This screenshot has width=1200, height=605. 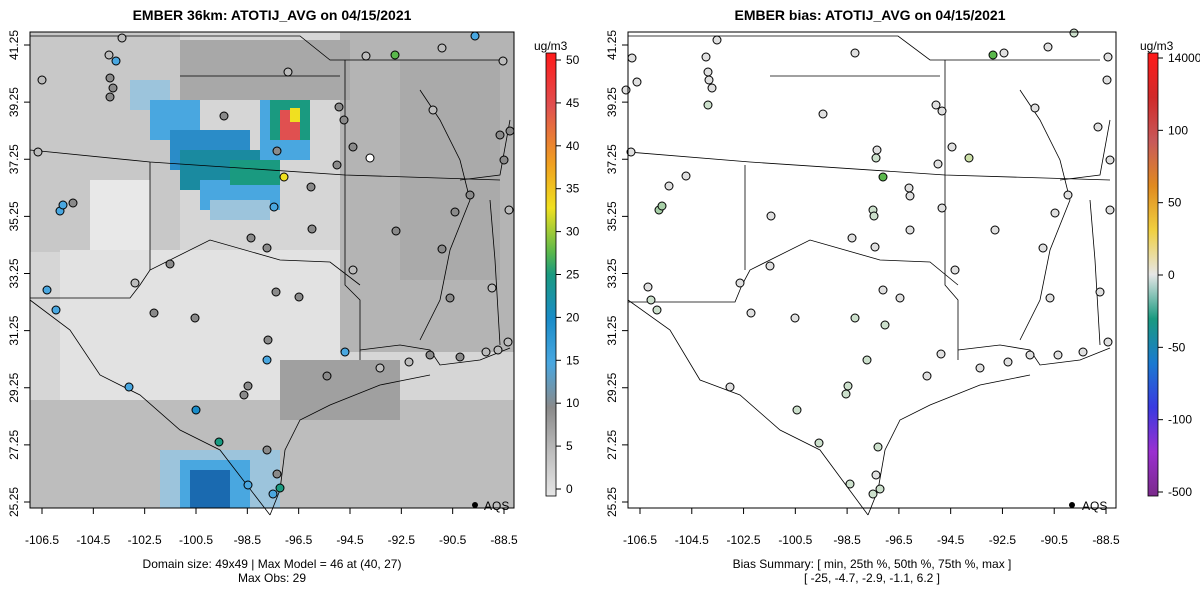 I want to click on colorbar-tick-label: 15, so click(x=573, y=360).